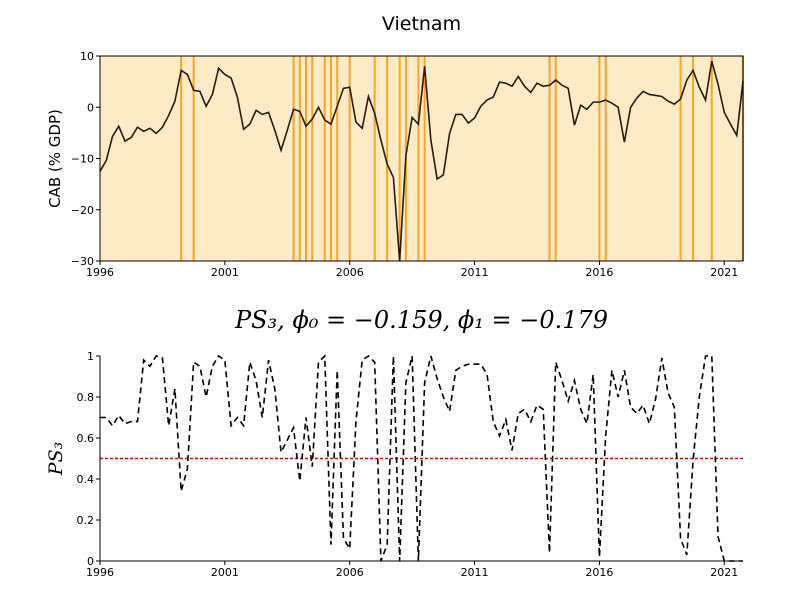 The height and width of the screenshot is (600, 800). Describe the element at coordinates (55, 158) in the screenshot. I see `y-axis-label: CAB (% GDP)` at that location.